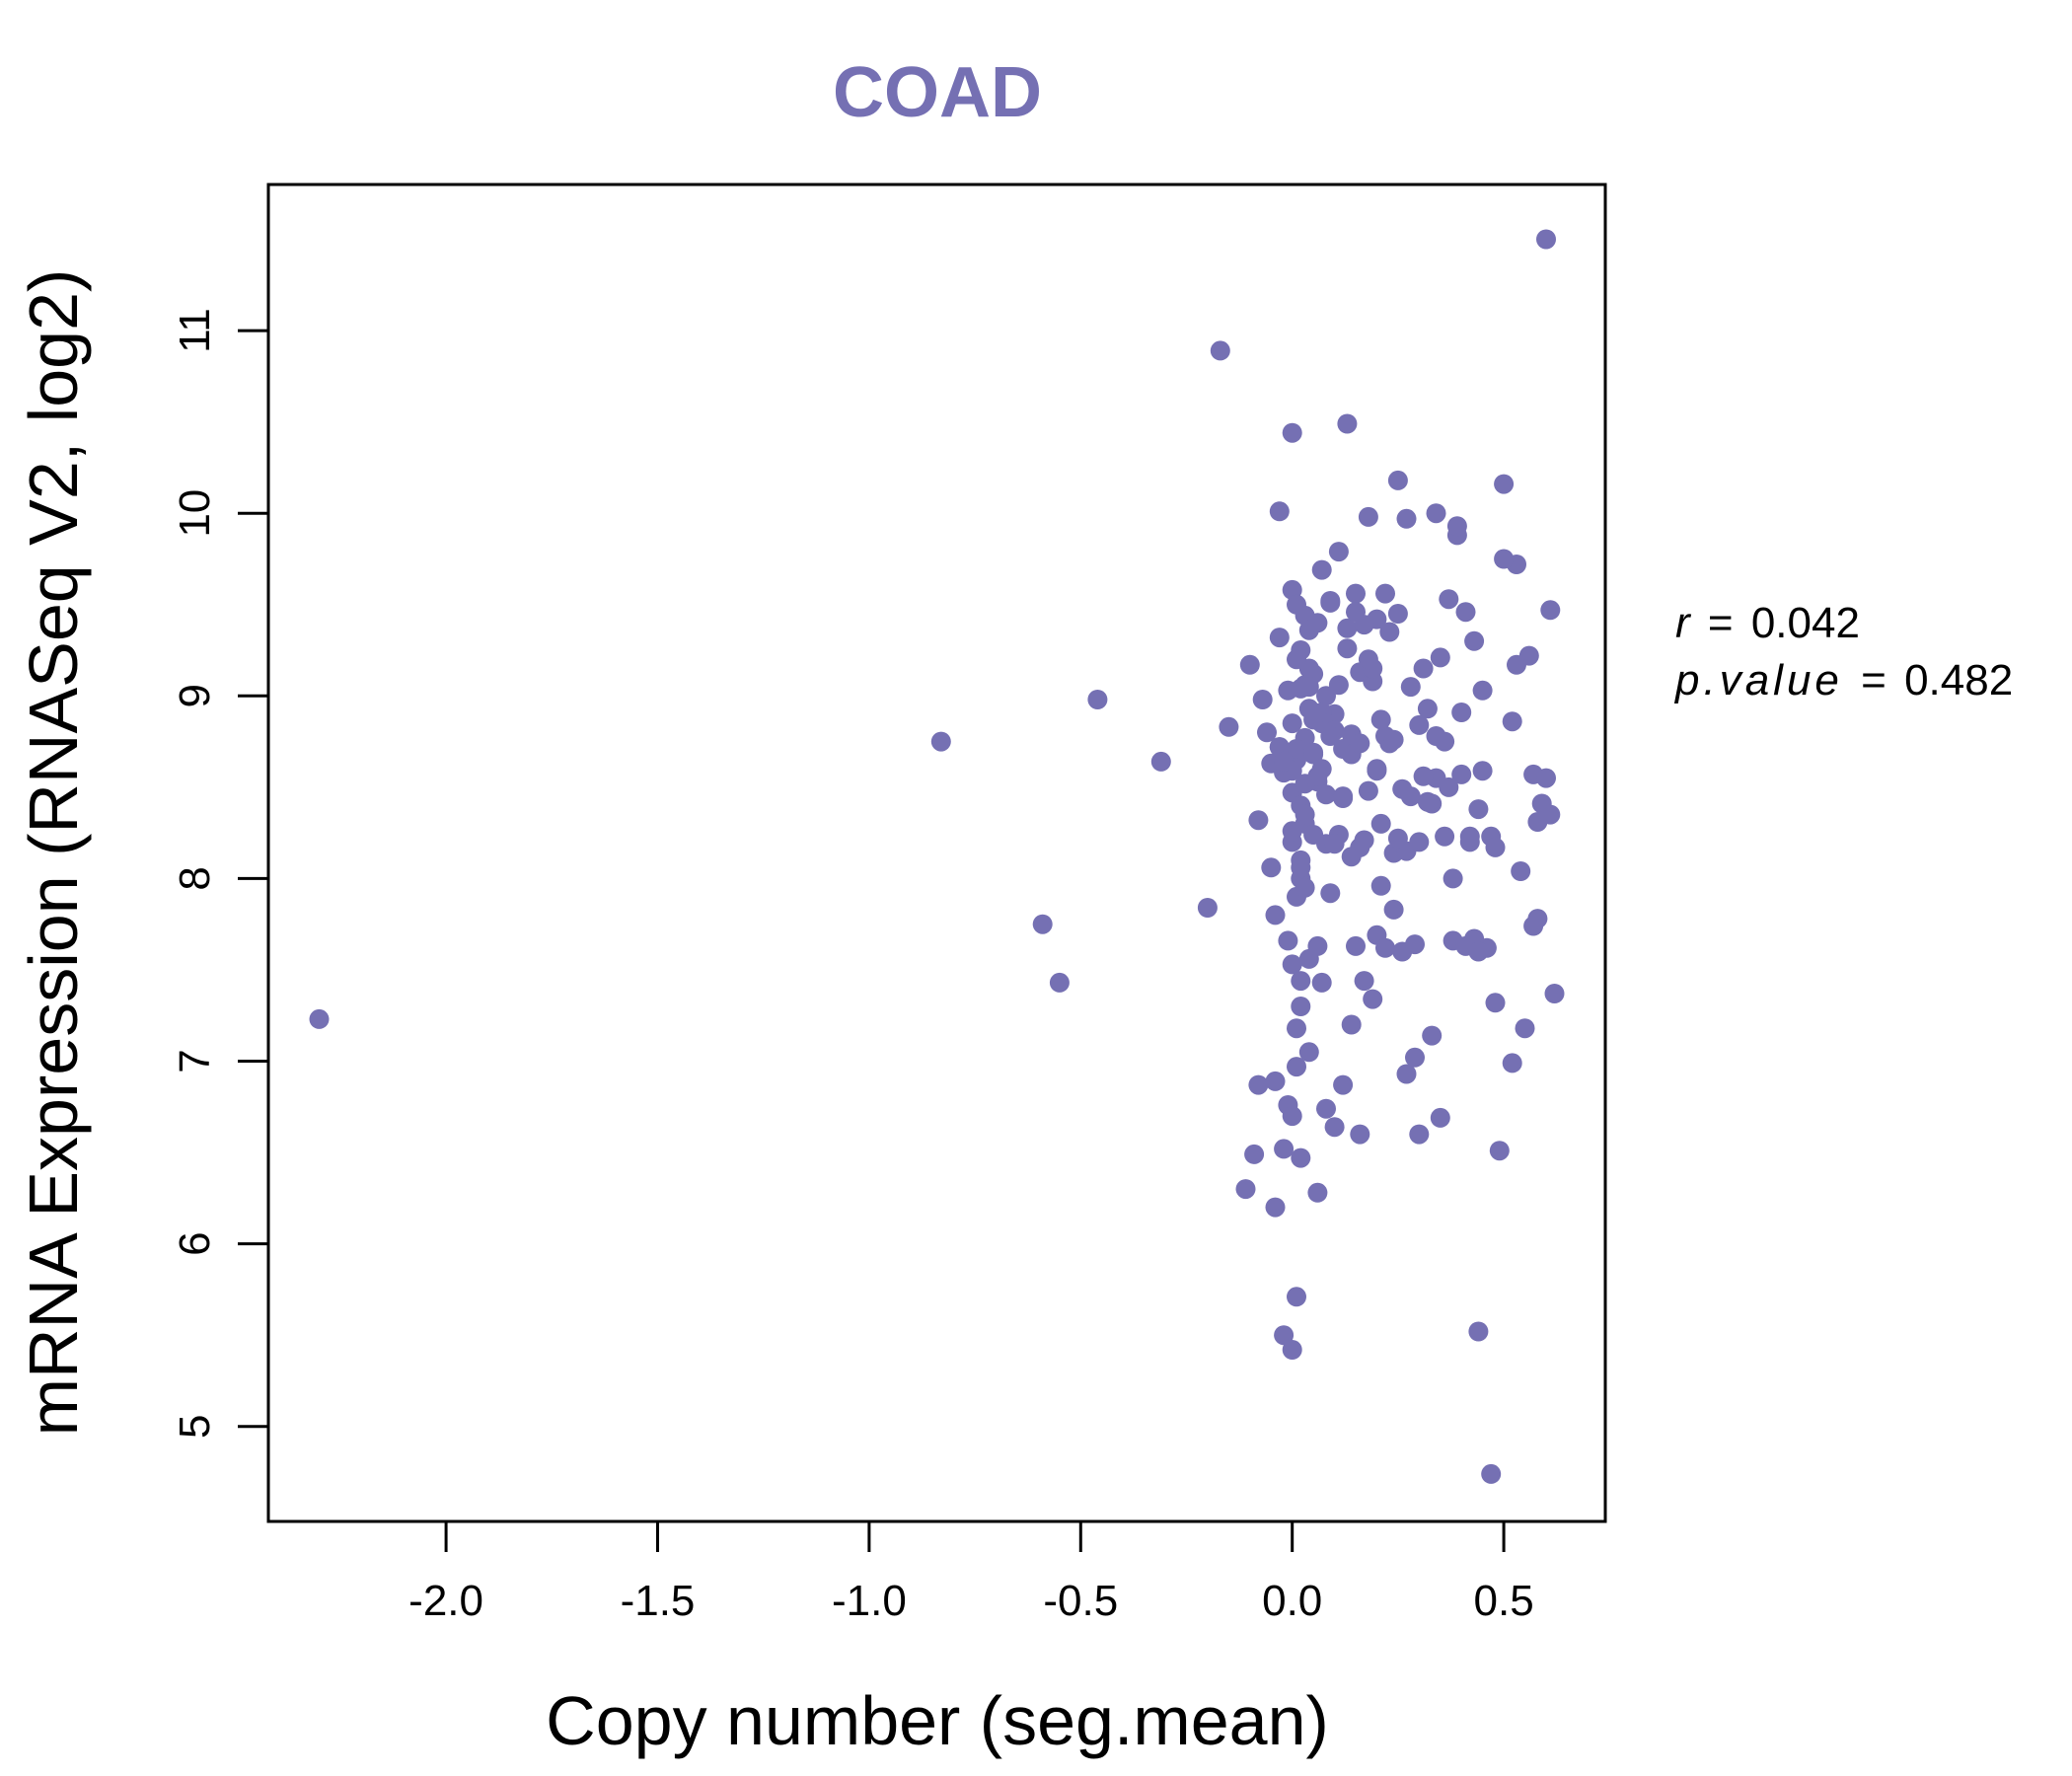  Describe the element at coordinates (195, 696) in the screenshot. I see `y-tick-label: 9` at that location.